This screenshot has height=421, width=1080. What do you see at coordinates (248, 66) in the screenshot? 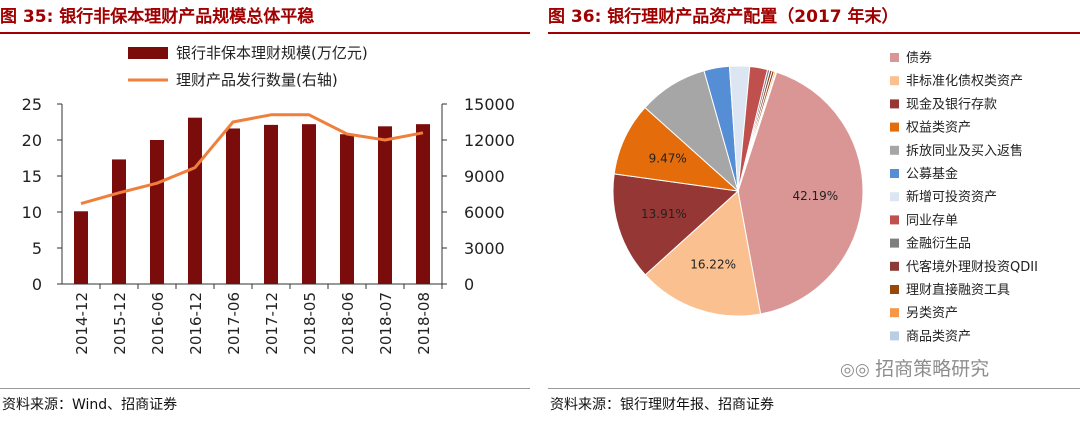
I see `legend: 银行非保本理财规模(万亿元) 理财产品发行数量(右轴)` at bounding box center [248, 66].